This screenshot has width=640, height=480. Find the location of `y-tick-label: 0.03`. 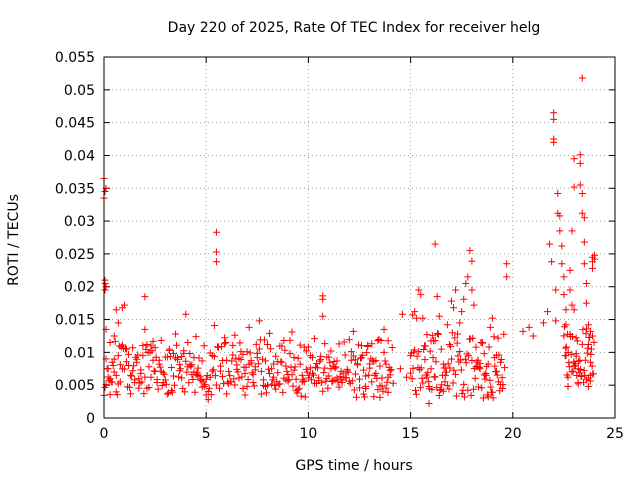

y-tick-label: 0.03 is located at coordinates (79, 222).